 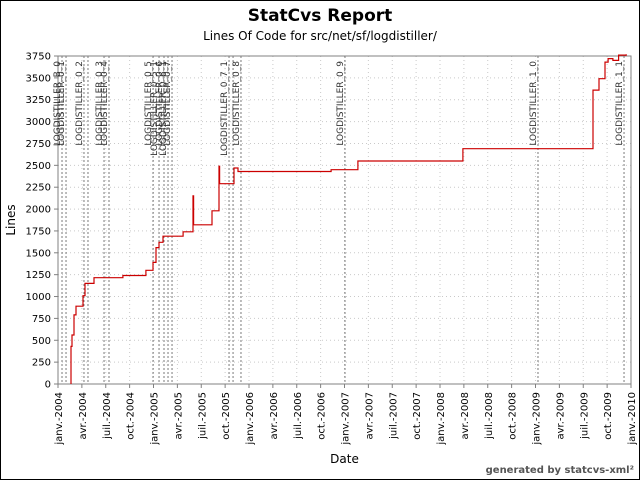 I want to click on x-tick-label: oct.-2009, so click(x=608, y=416).